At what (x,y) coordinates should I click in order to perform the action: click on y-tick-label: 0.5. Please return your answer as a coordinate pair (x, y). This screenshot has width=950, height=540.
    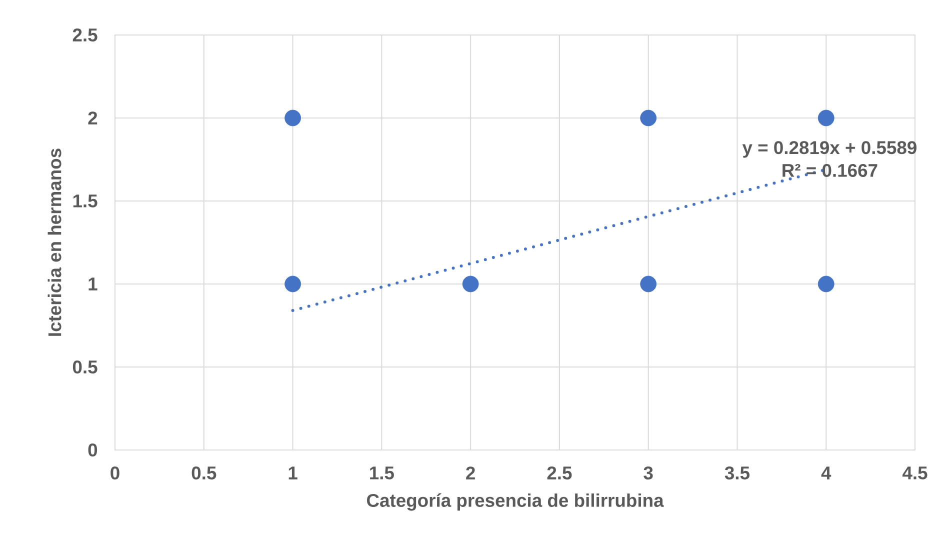
    Looking at the image, I should click on (85, 367).